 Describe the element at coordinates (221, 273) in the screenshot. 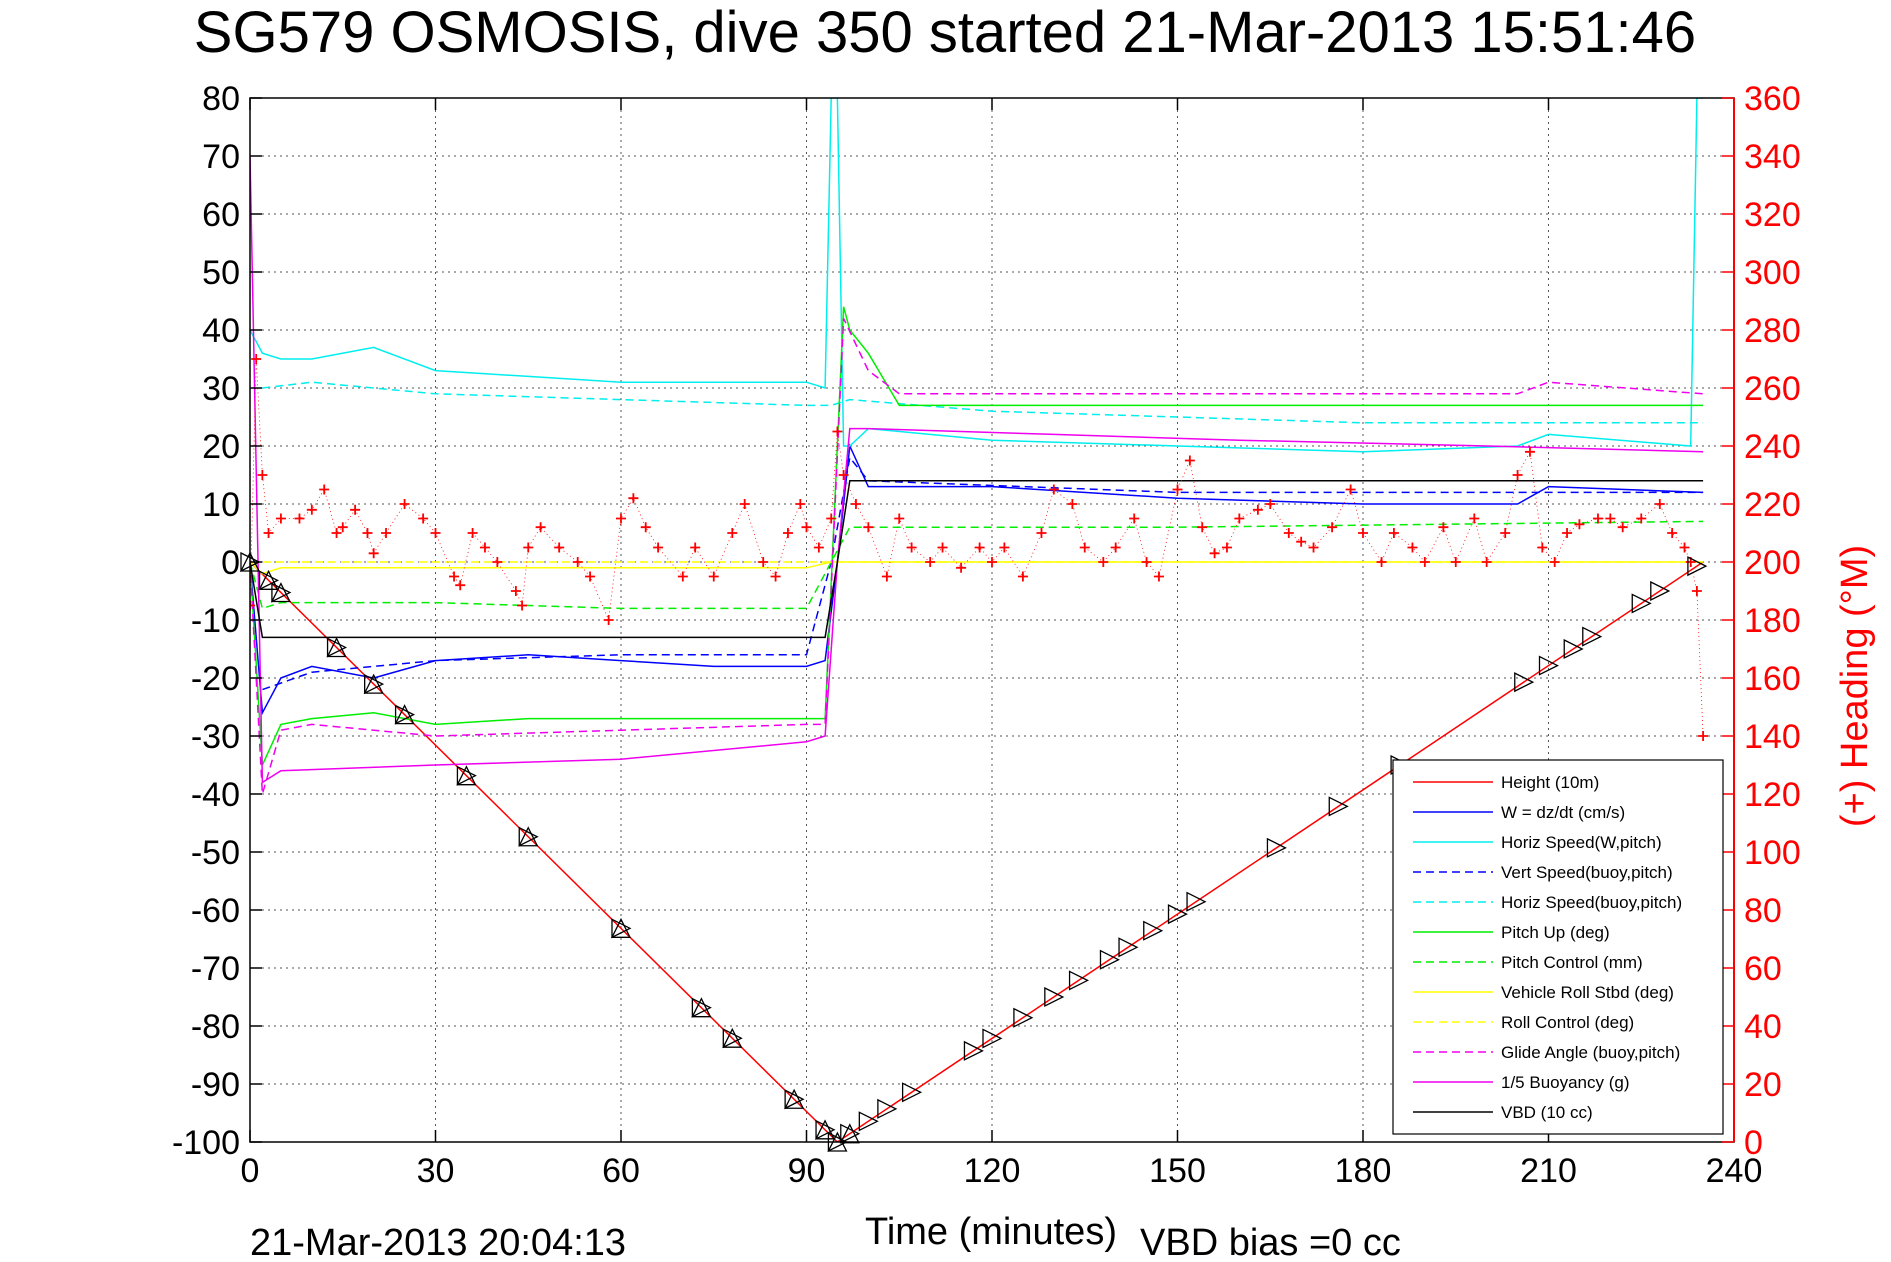

I see `y-tick-label: 50` at that location.